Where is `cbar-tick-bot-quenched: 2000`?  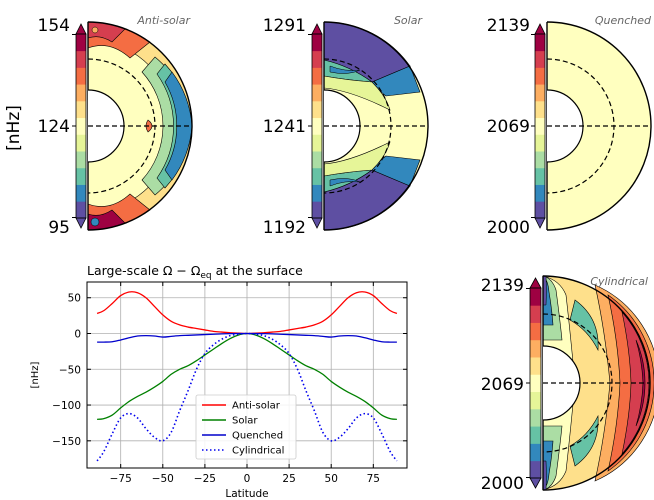 cbar-tick-bot-quenched: 2000 is located at coordinates (508, 228).